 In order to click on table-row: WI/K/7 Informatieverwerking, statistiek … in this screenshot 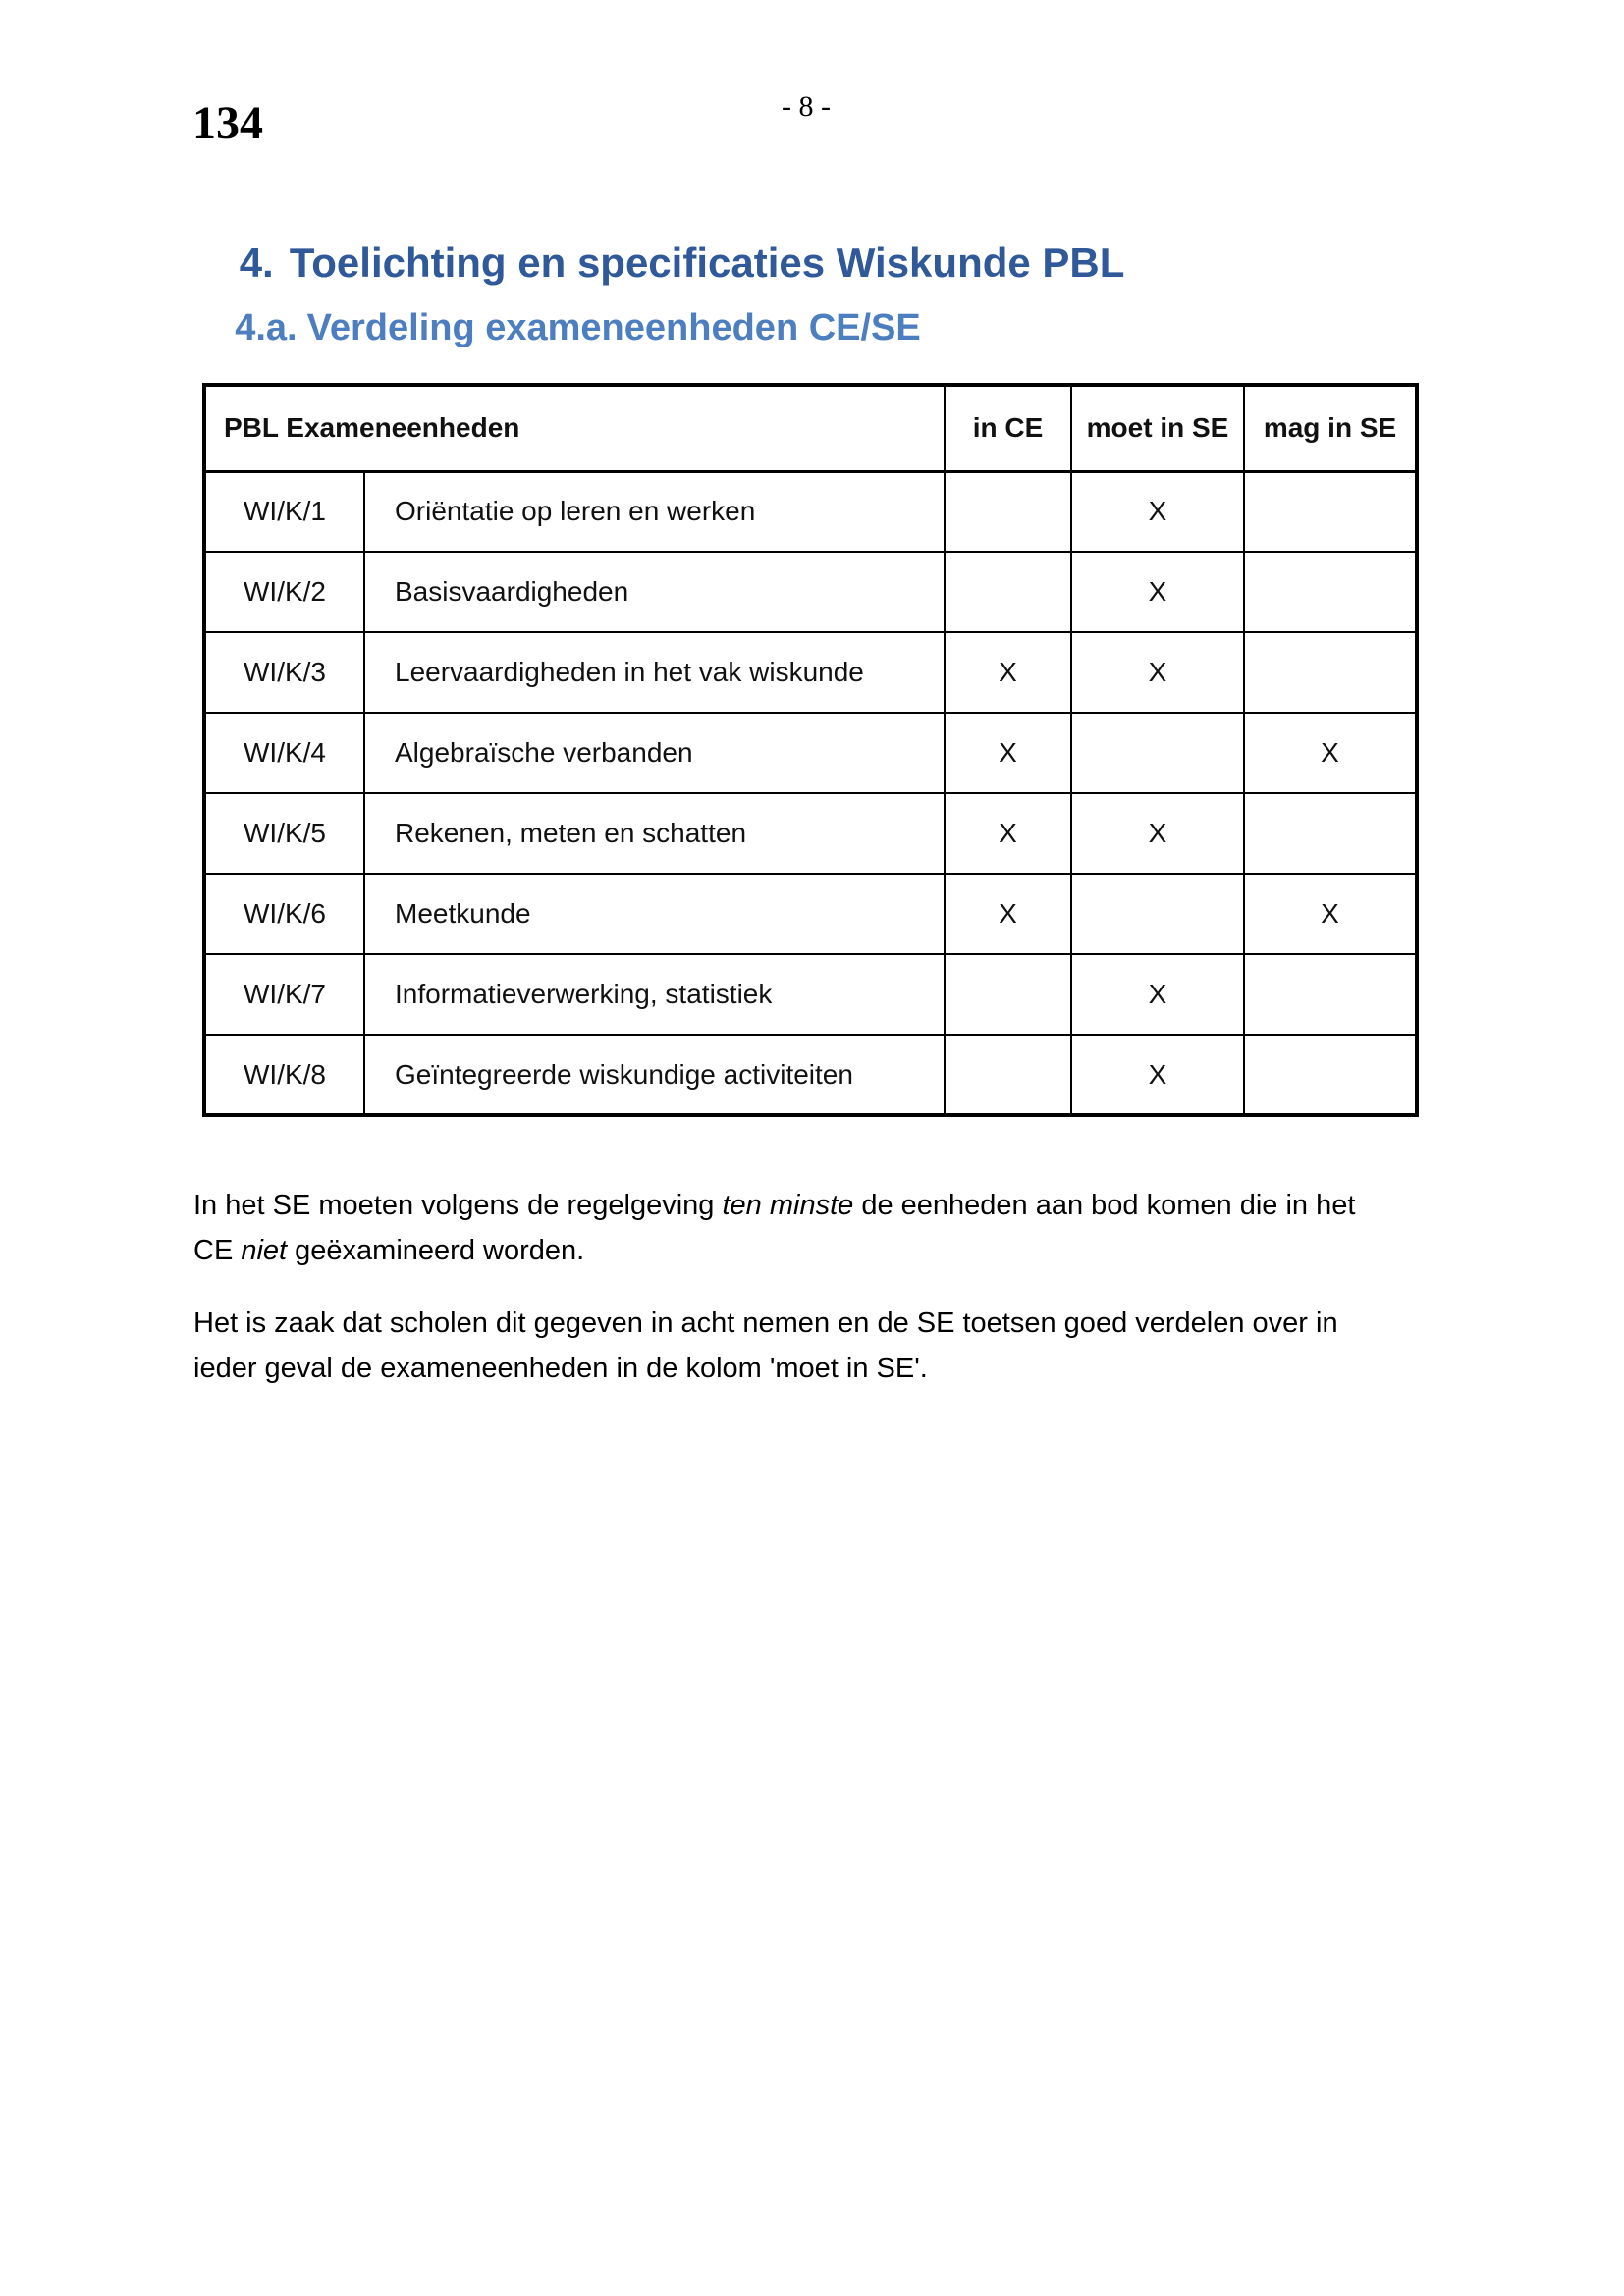, I will do `click(810, 995)`.